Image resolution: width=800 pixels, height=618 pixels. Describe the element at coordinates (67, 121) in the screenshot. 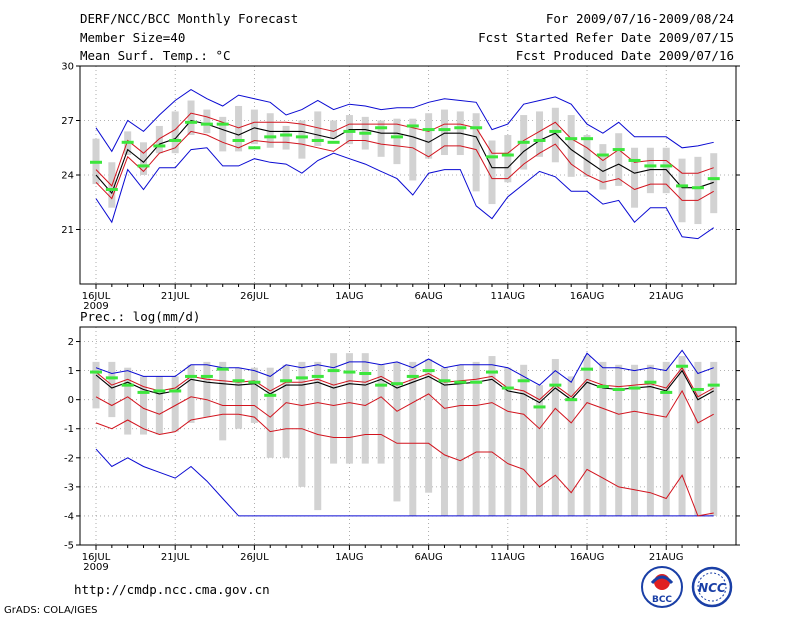

I see `temp-ytick-label: 27` at that location.